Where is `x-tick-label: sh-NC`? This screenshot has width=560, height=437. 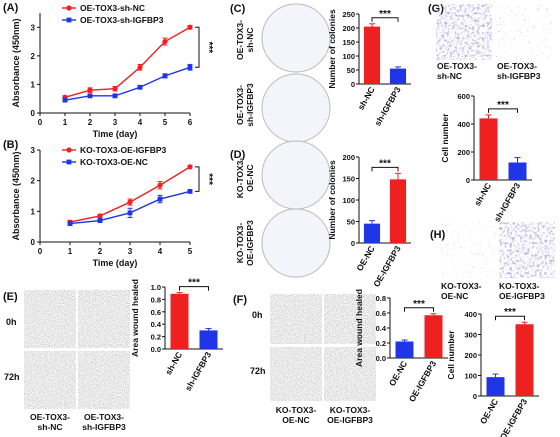
x-tick-label: sh-NC is located at coordinates (366, 98).